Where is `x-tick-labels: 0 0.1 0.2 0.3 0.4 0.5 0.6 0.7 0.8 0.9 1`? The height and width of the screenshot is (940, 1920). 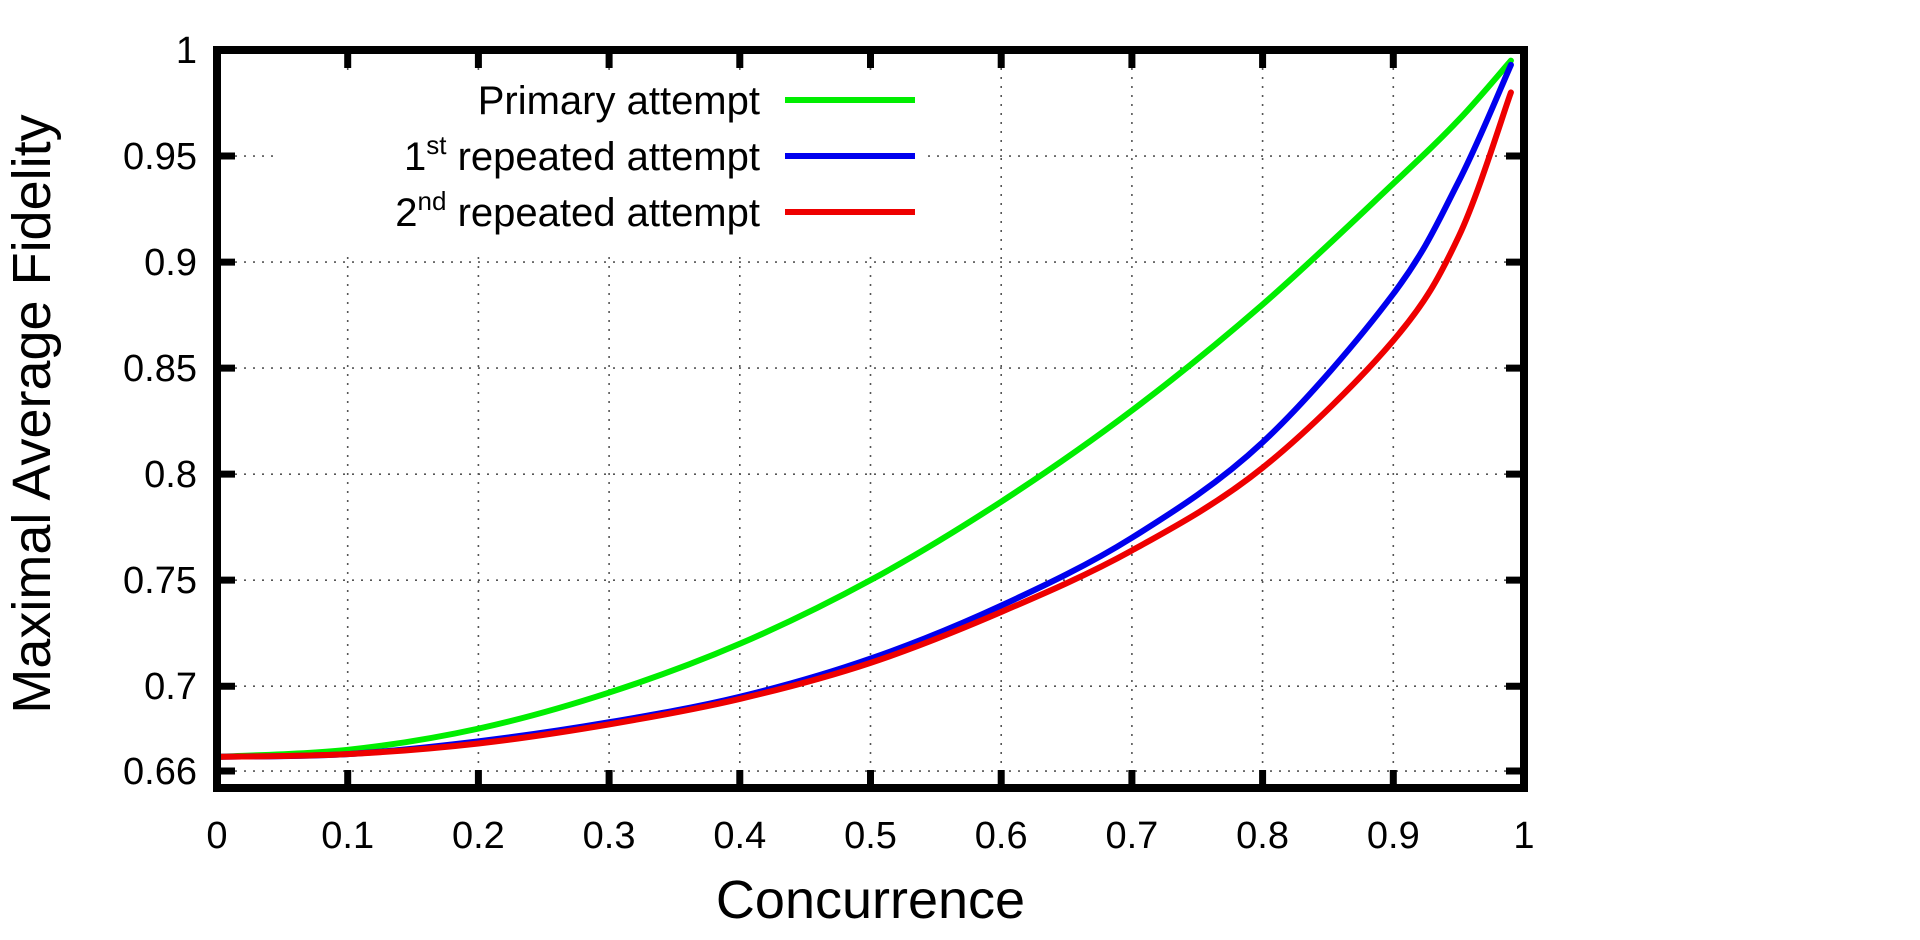 x-tick-labels: 0 0.1 0.2 0.3 0.4 0.5 0.6 0.7 0.8 0.9 1 is located at coordinates (870, 836).